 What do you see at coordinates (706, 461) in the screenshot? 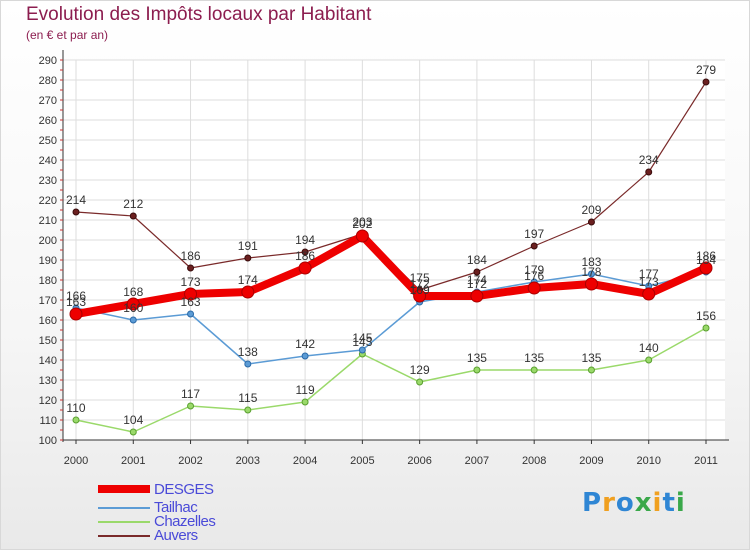
I see `x-tick-label: 2011` at bounding box center [706, 461].